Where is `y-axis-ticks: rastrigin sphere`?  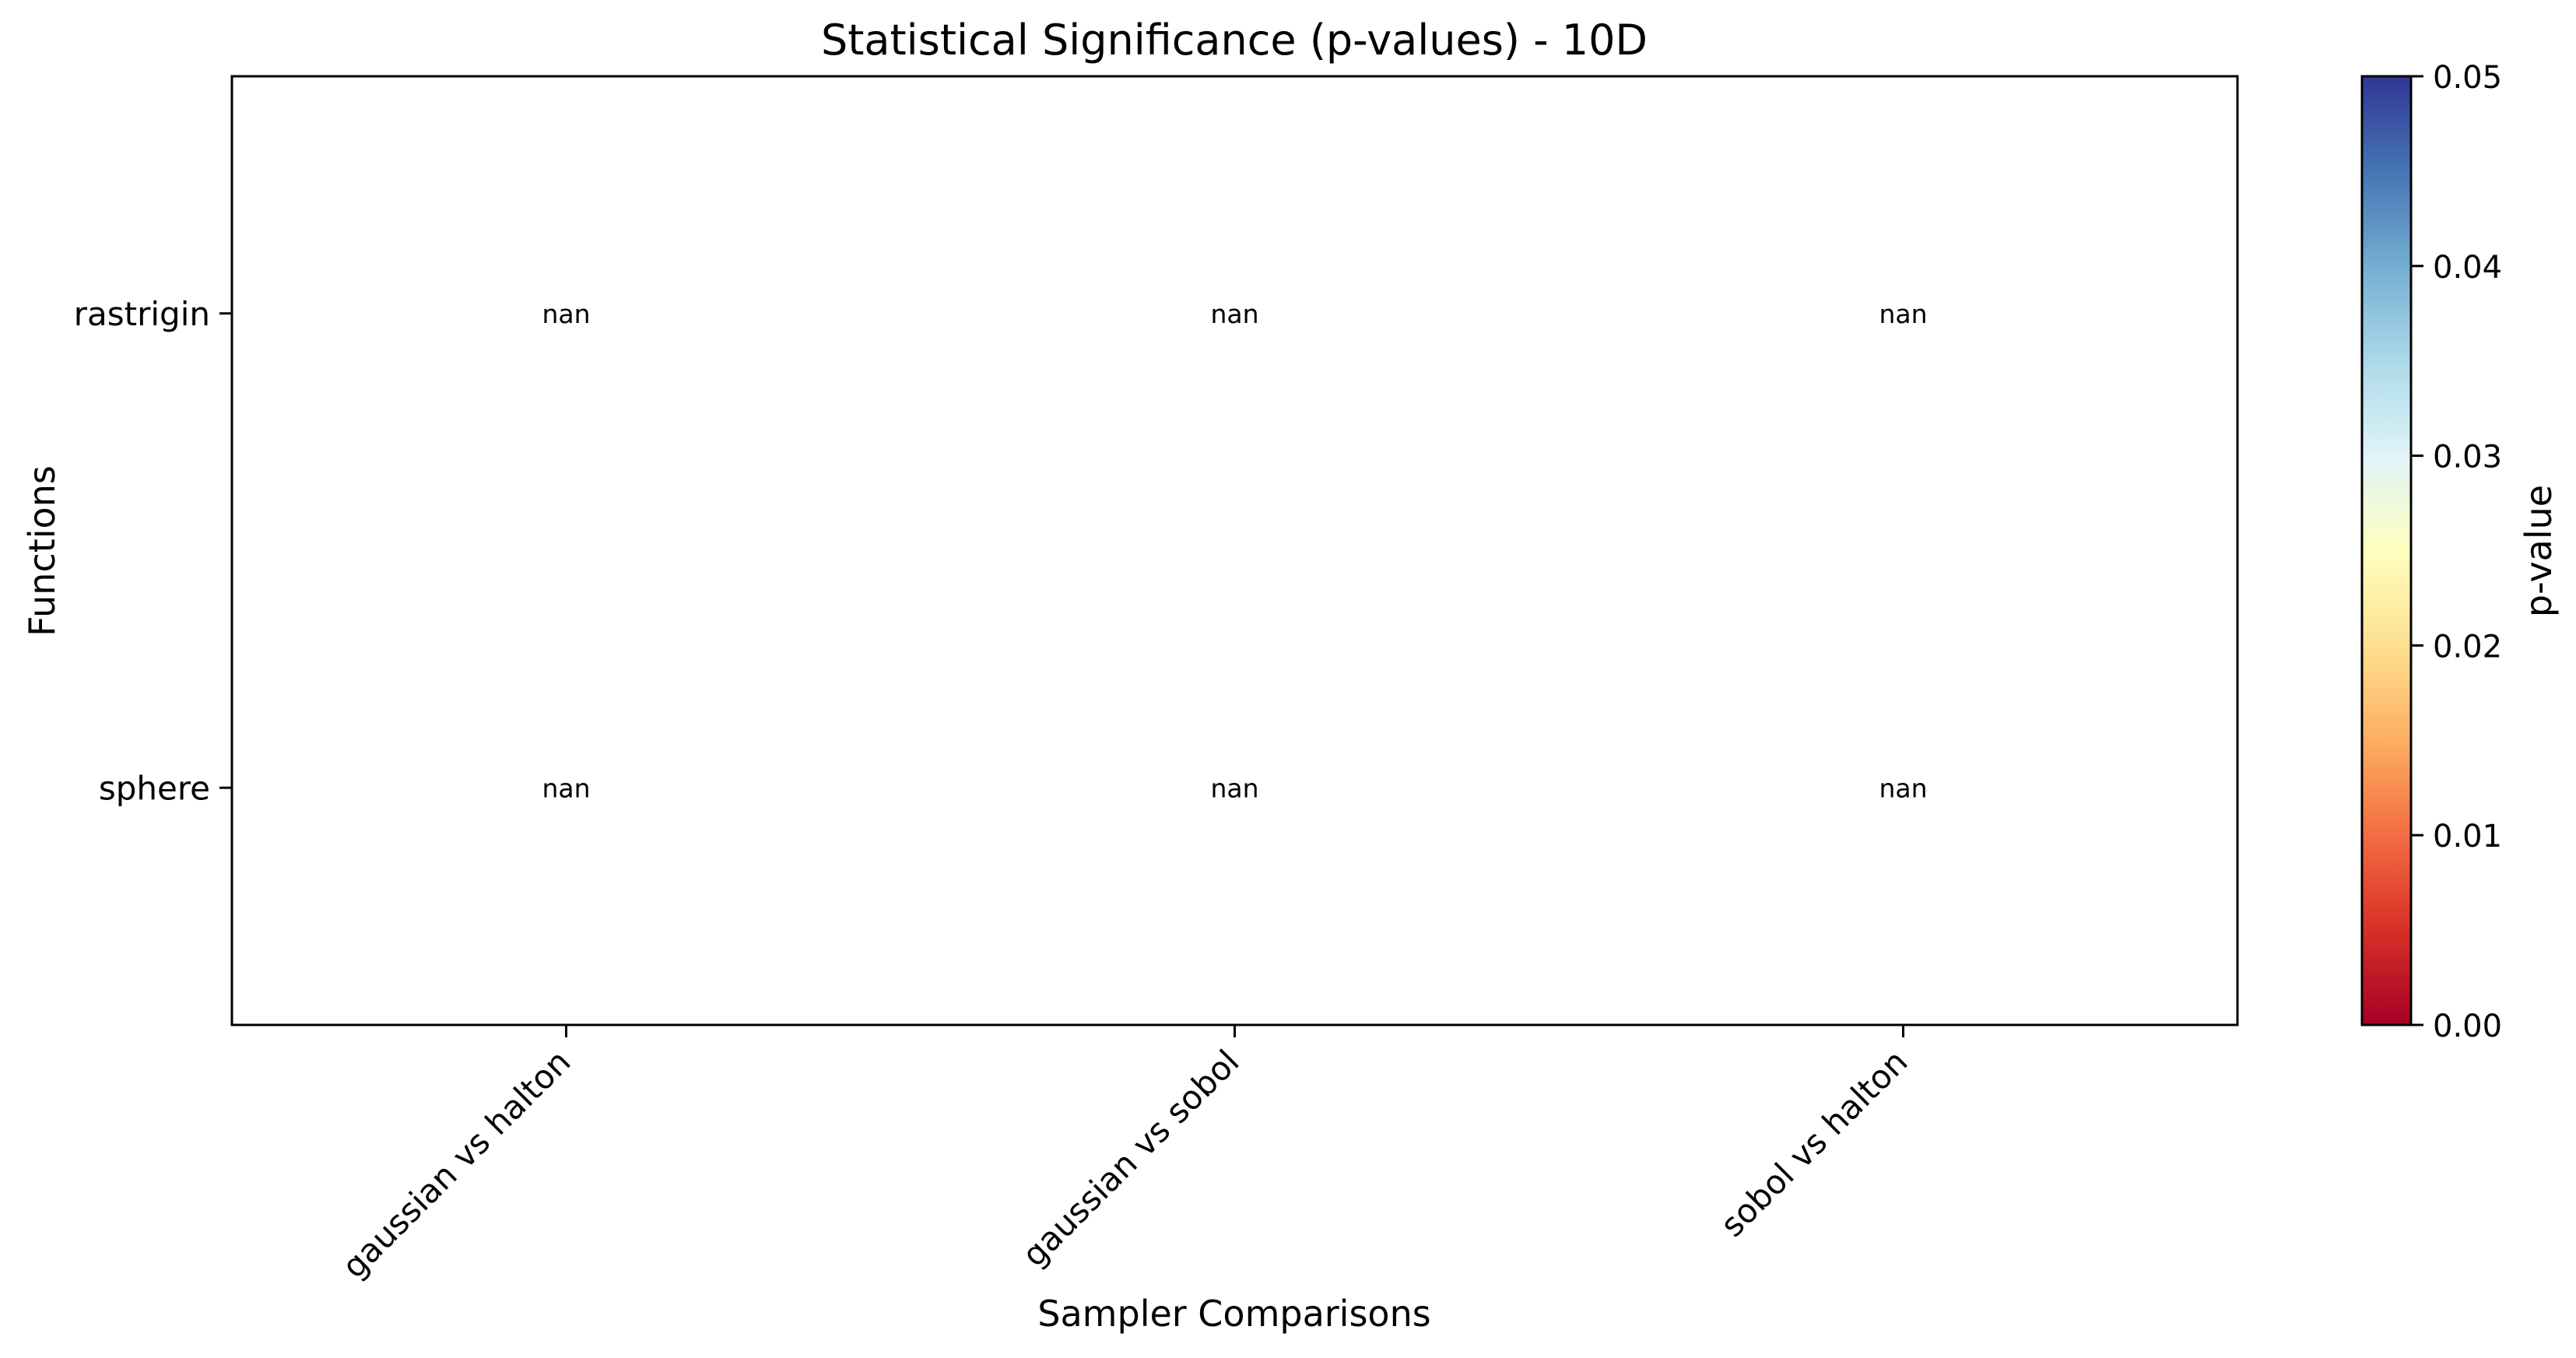 y-axis-ticks: rastrigin sphere is located at coordinates (153, 551).